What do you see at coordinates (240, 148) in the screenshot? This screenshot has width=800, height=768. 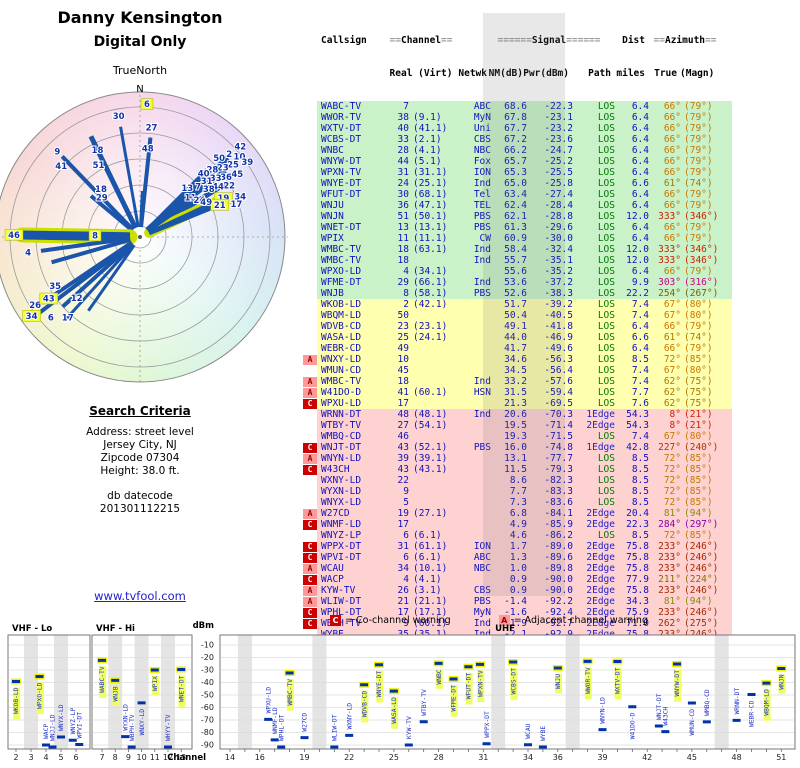 I see `channel-label: 42` at bounding box center [240, 148].